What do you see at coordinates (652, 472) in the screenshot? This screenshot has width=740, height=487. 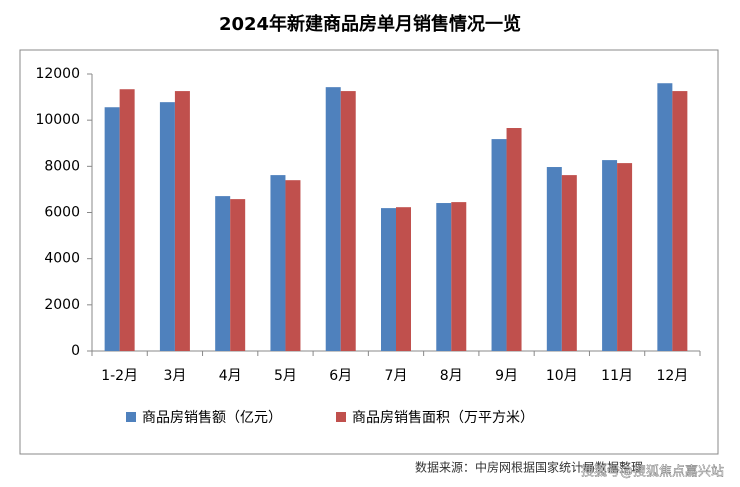 I see `watermark: 搜狐号@搜狐焦点嘉兴站` at bounding box center [652, 472].